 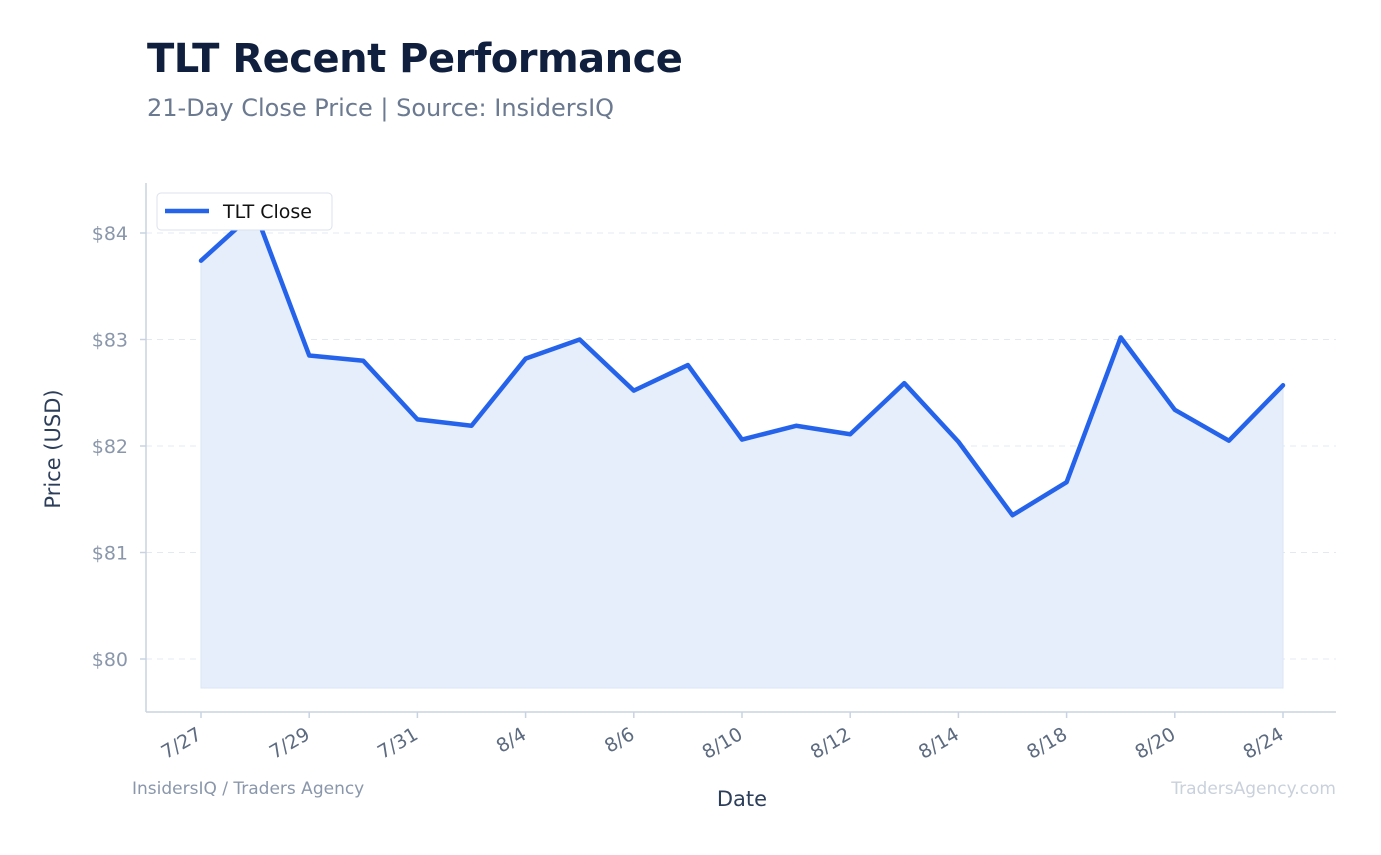 What do you see at coordinates (1155, 743) in the screenshot?
I see `x-tick-label: 8/20` at bounding box center [1155, 743].